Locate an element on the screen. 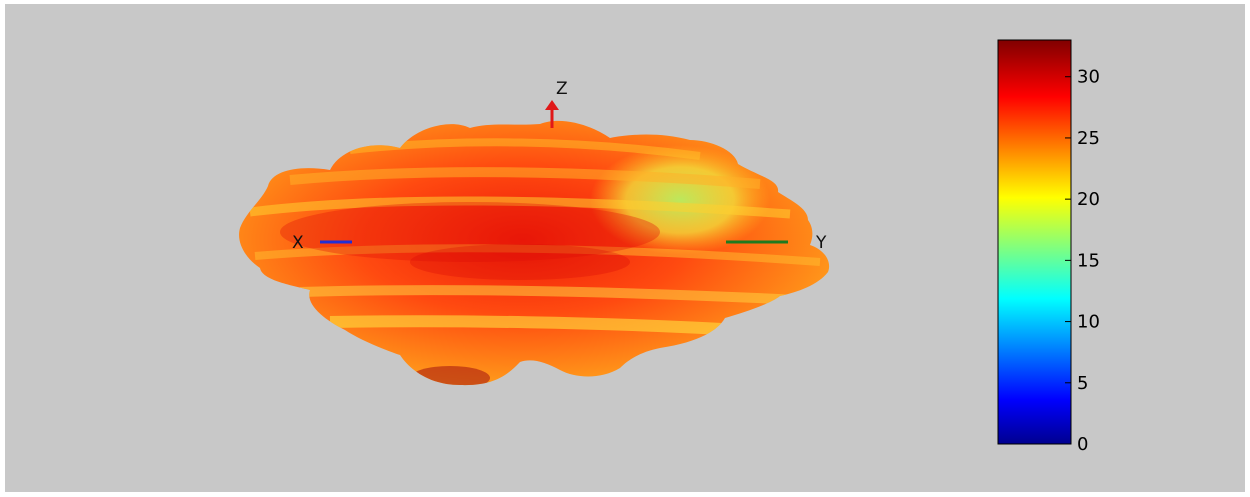 Image resolution: width=1250 pixels, height=497 pixels. y-axis-indicator: Y is located at coordinates (776, 243).